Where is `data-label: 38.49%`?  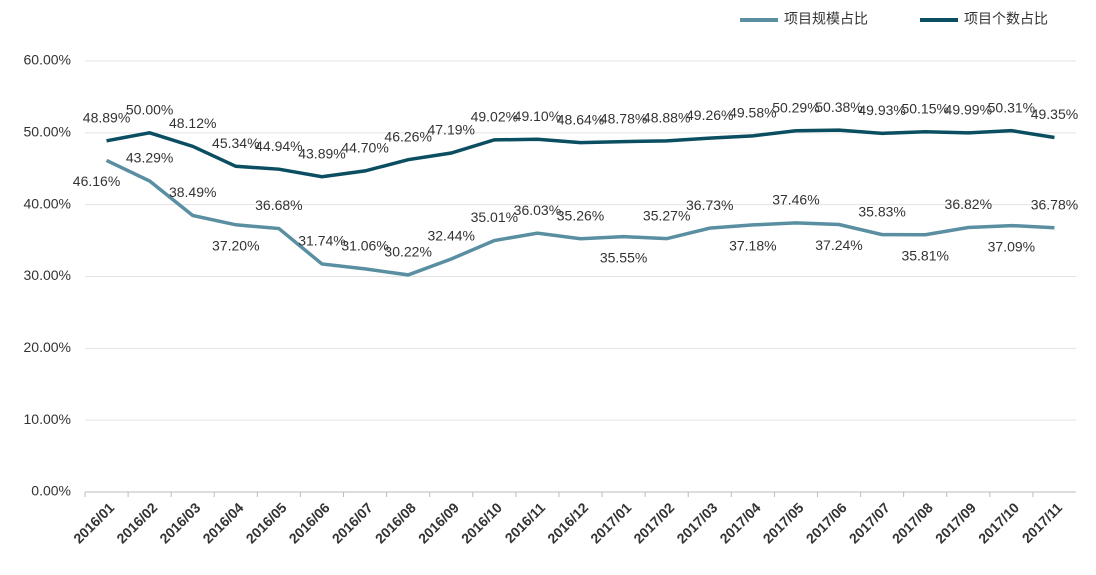 data-label: 38.49% is located at coordinates (192, 192).